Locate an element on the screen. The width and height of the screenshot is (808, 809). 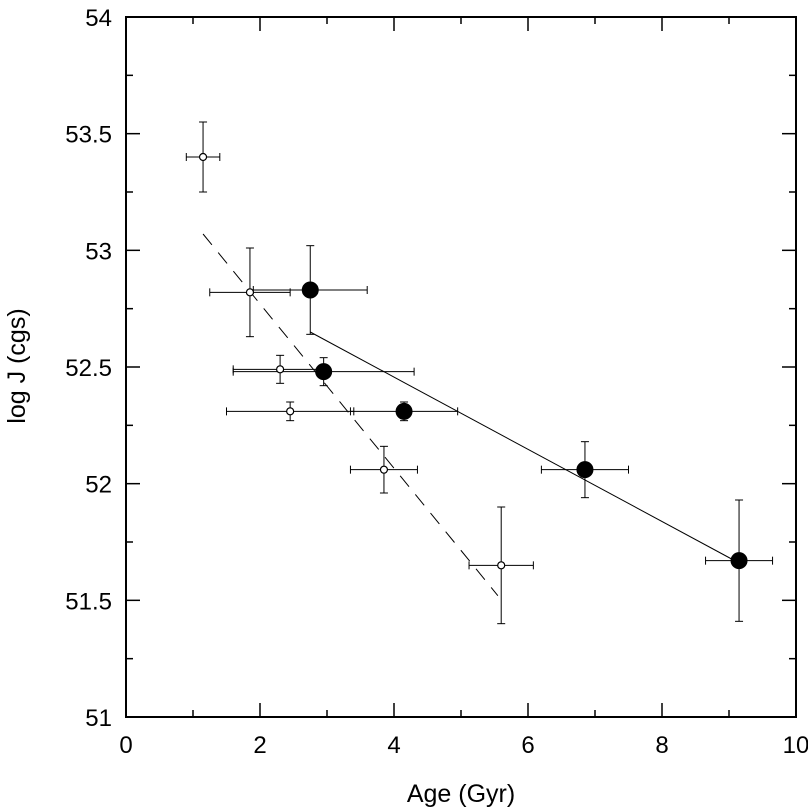
x-tick-label: 10 is located at coordinates (795, 745).